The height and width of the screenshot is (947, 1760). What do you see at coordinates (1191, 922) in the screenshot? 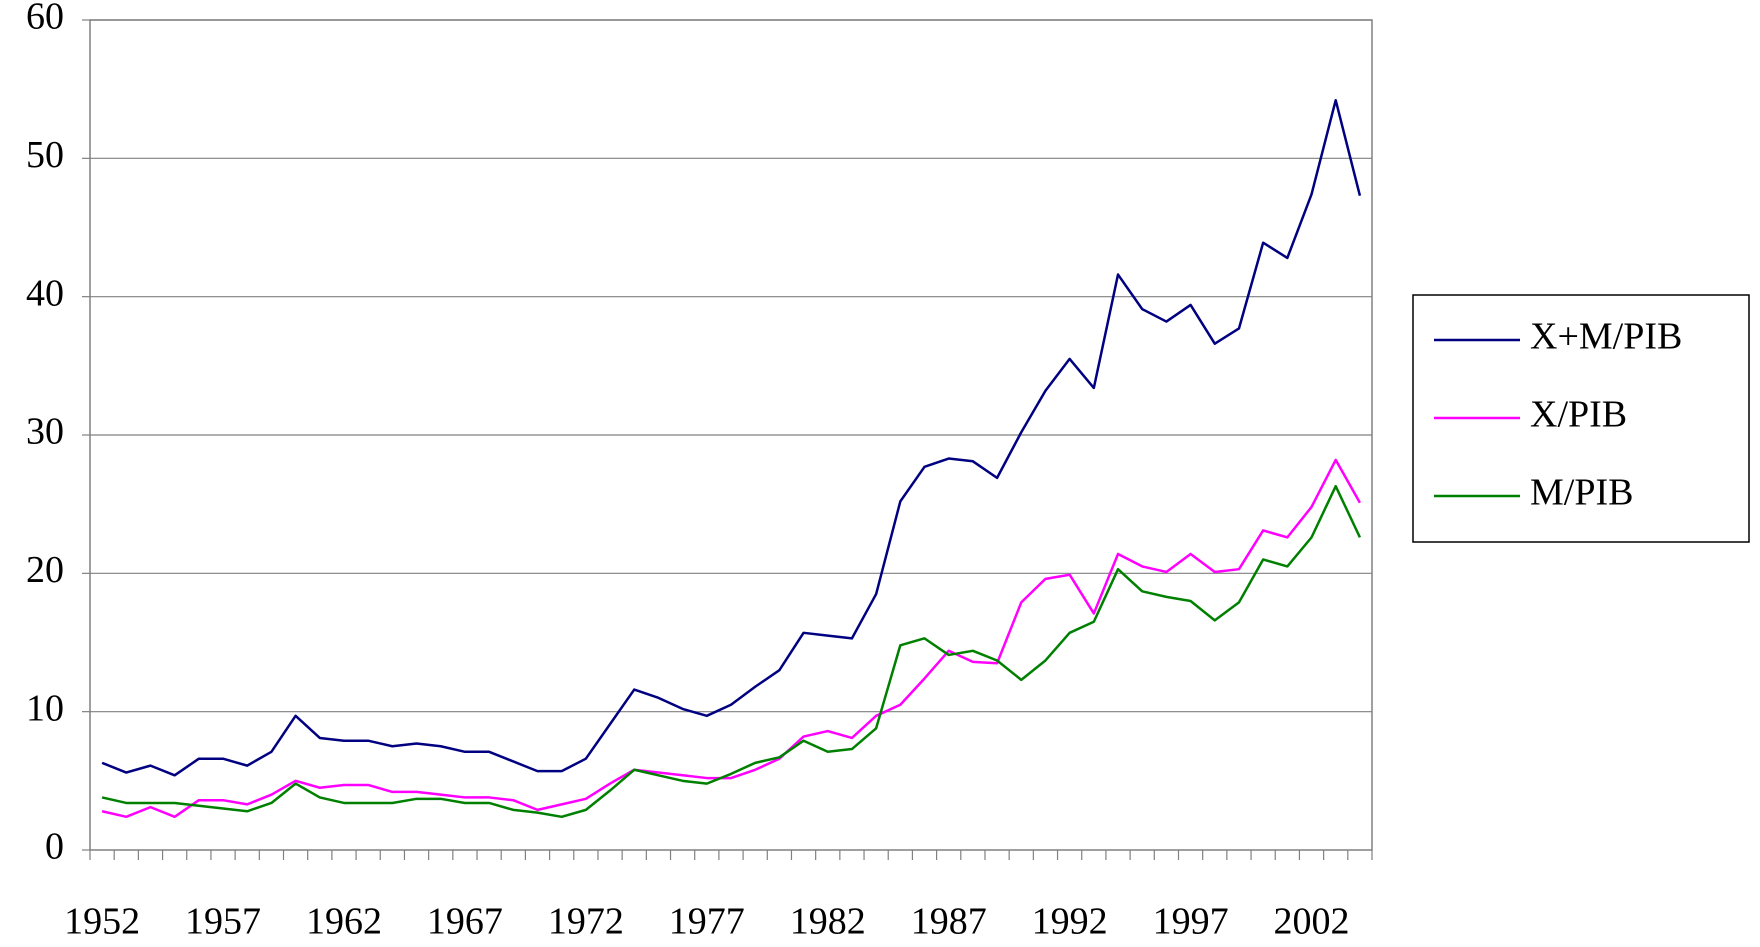
I see `x-tick-label: 1997` at bounding box center [1191, 922].